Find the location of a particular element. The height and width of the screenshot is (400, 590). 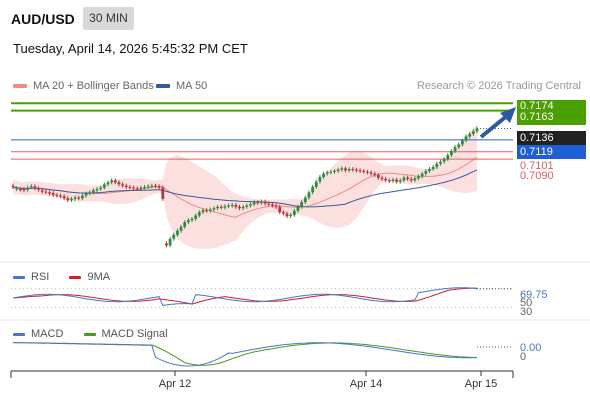

target-price-label: 0.7163 is located at coordinates (537, 117).